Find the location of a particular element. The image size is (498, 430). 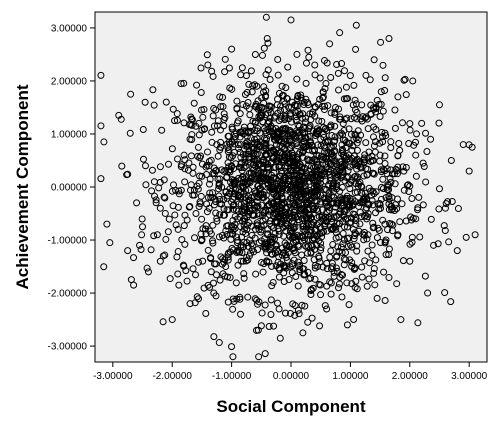

x-tick-label: -2.00000 is located at coordinates (172, 376).